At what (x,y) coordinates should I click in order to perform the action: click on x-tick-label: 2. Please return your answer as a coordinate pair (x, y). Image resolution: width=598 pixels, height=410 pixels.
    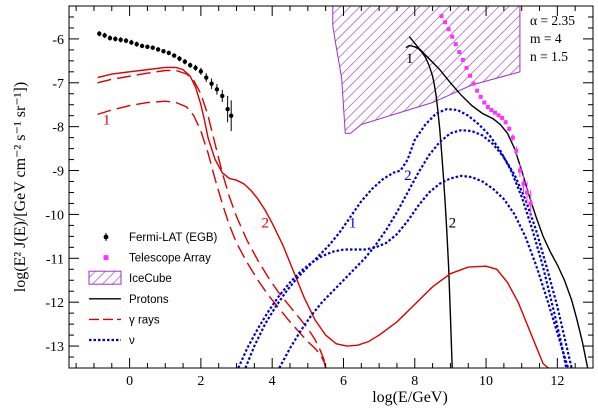
    Looking at the image, I should click on (200, 381).